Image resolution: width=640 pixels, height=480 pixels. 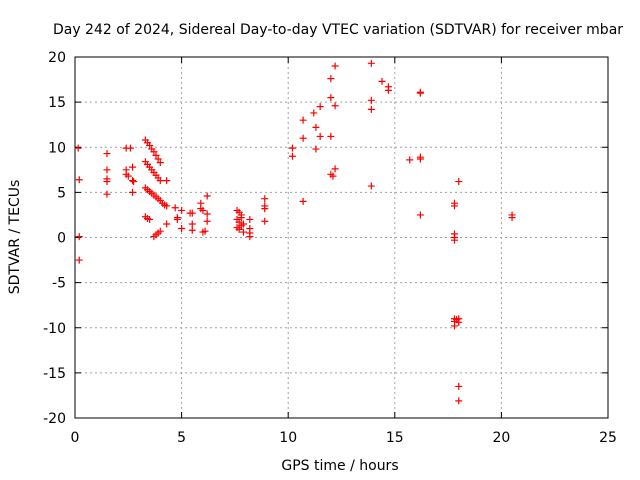 What do you see at coordinates (54, 419) in the screenshot?
I see `y-tick-label: -20` at bounding box center [54, 419].